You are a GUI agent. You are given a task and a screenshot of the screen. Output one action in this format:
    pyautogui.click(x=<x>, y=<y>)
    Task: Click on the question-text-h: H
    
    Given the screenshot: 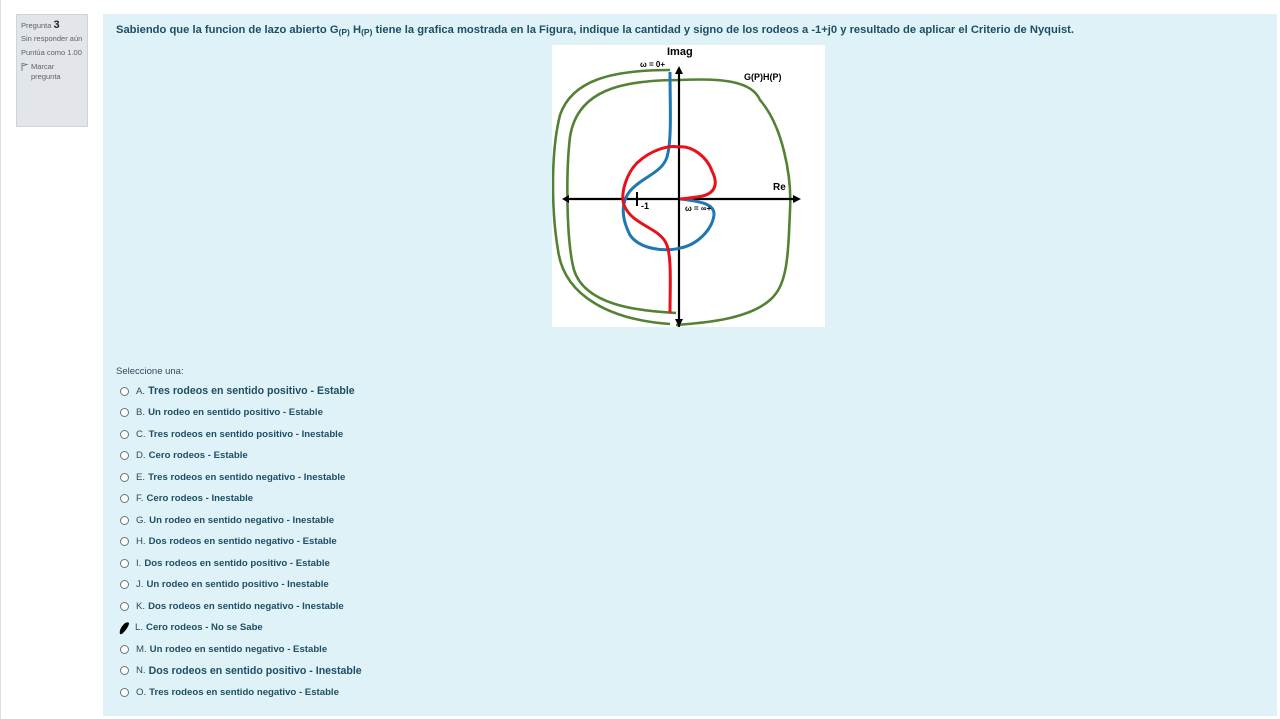 What is the action you would take?
    pyautogui.click(x=355, y=30)
    